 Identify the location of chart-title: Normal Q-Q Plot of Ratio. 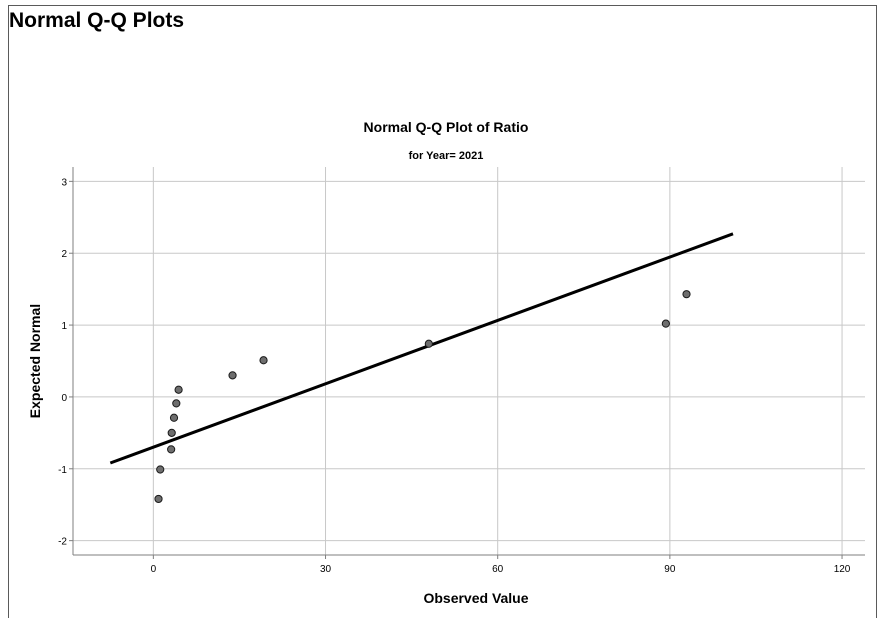
(446, 127).